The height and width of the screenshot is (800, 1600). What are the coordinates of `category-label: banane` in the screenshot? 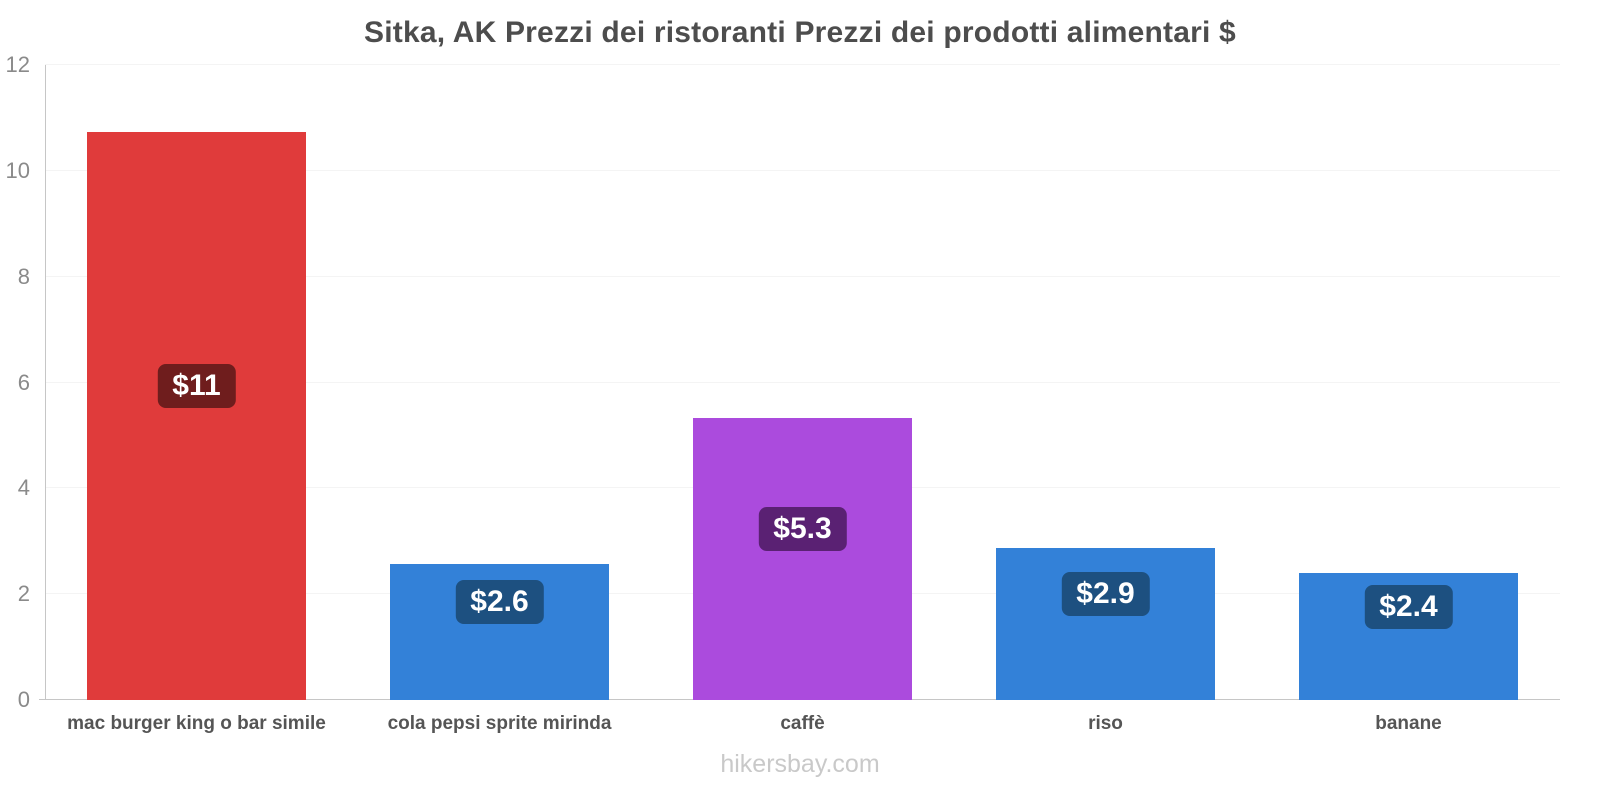 It's located at (1408, 723).